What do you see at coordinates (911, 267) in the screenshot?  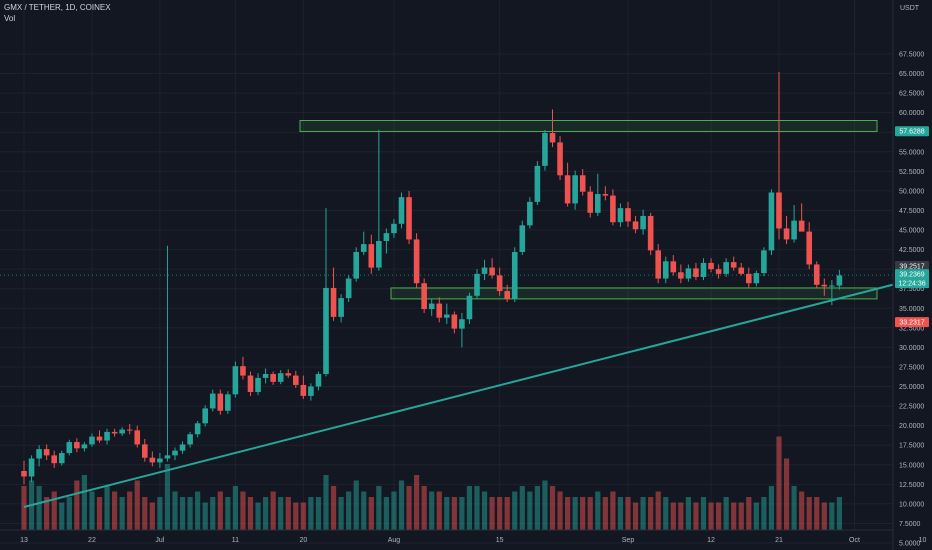 I see `price-label-text: 39.2517` at bounding box center [911, 267].